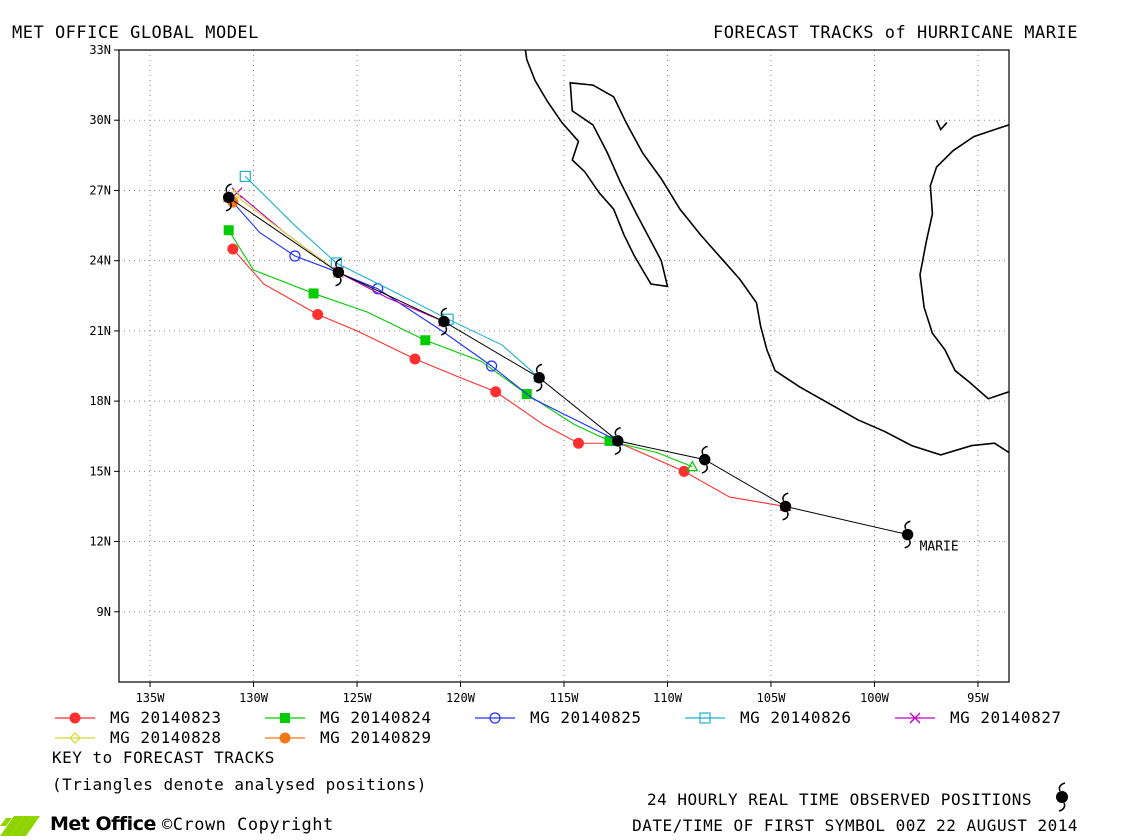 This screenshot has width=1130, height=840. What do you see at coordinates (495, 728) in the screenshot?
I see `legend-symbols` at bounding box center [495, 728].